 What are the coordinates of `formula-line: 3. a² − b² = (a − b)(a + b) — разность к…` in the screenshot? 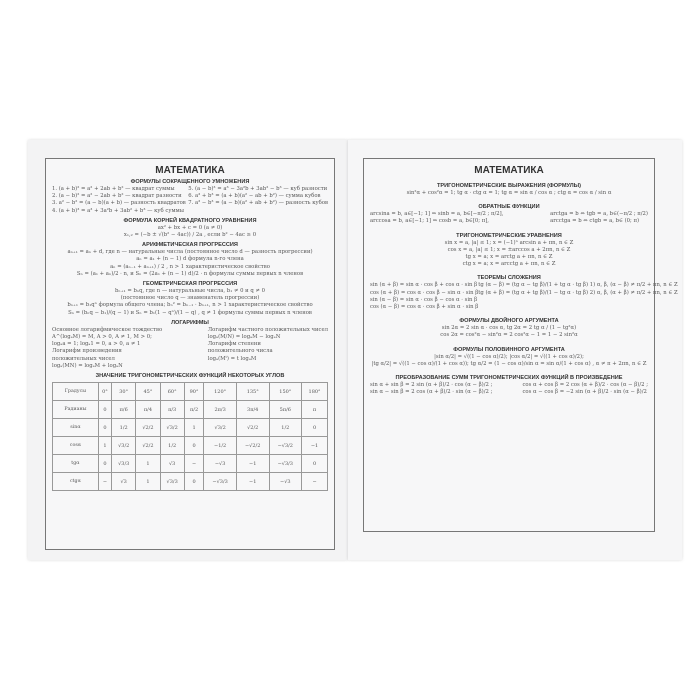 It's located at (119, 203).